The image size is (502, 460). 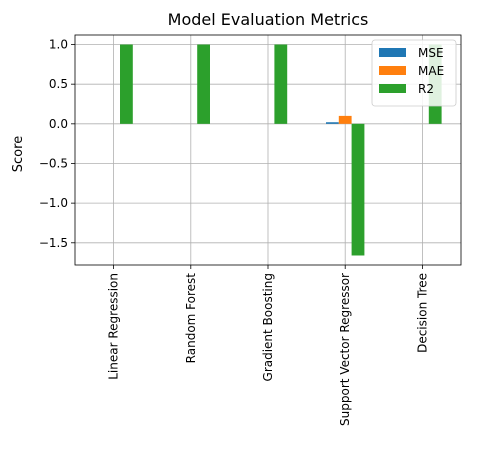 What do you see at coordinates (18, 154) in the screenshot?
I see `y-axis-label: Score` at bounding box center [18, 154].